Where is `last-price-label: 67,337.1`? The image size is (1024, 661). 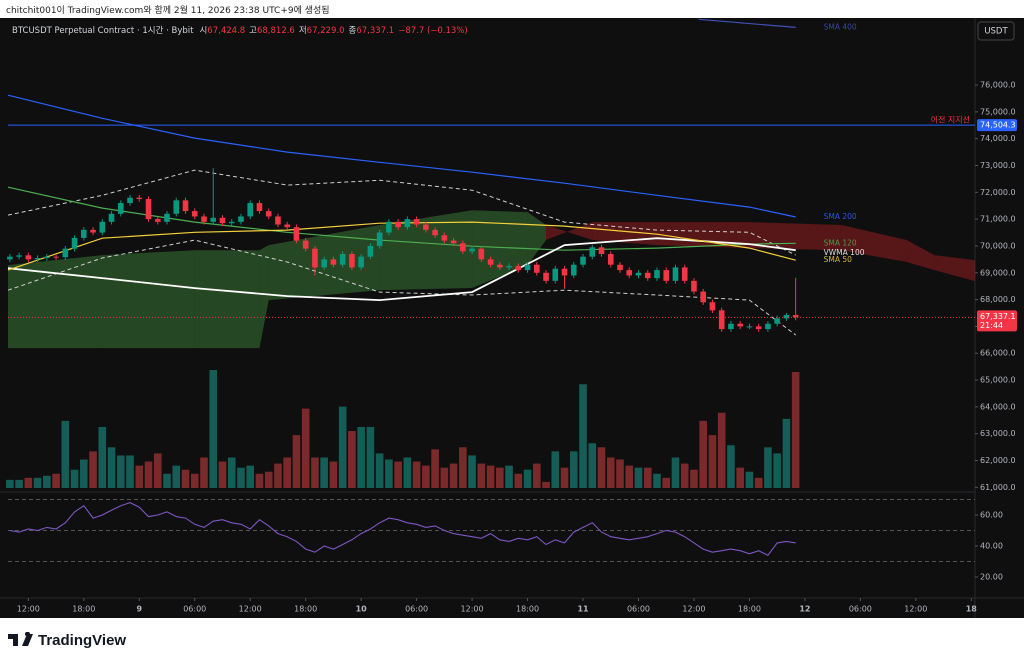
last-price-label: 67,337.1 is located at coordinates (998, 316).